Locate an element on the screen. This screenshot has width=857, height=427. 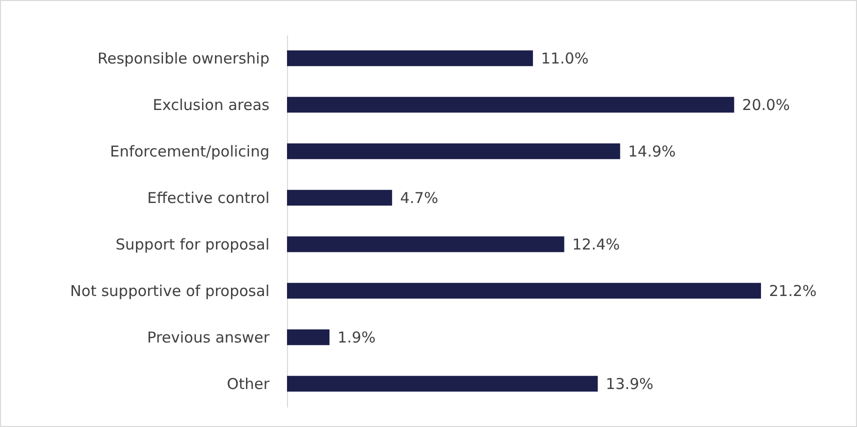
data-label: 1.9% is located at coordinates (356, 337).